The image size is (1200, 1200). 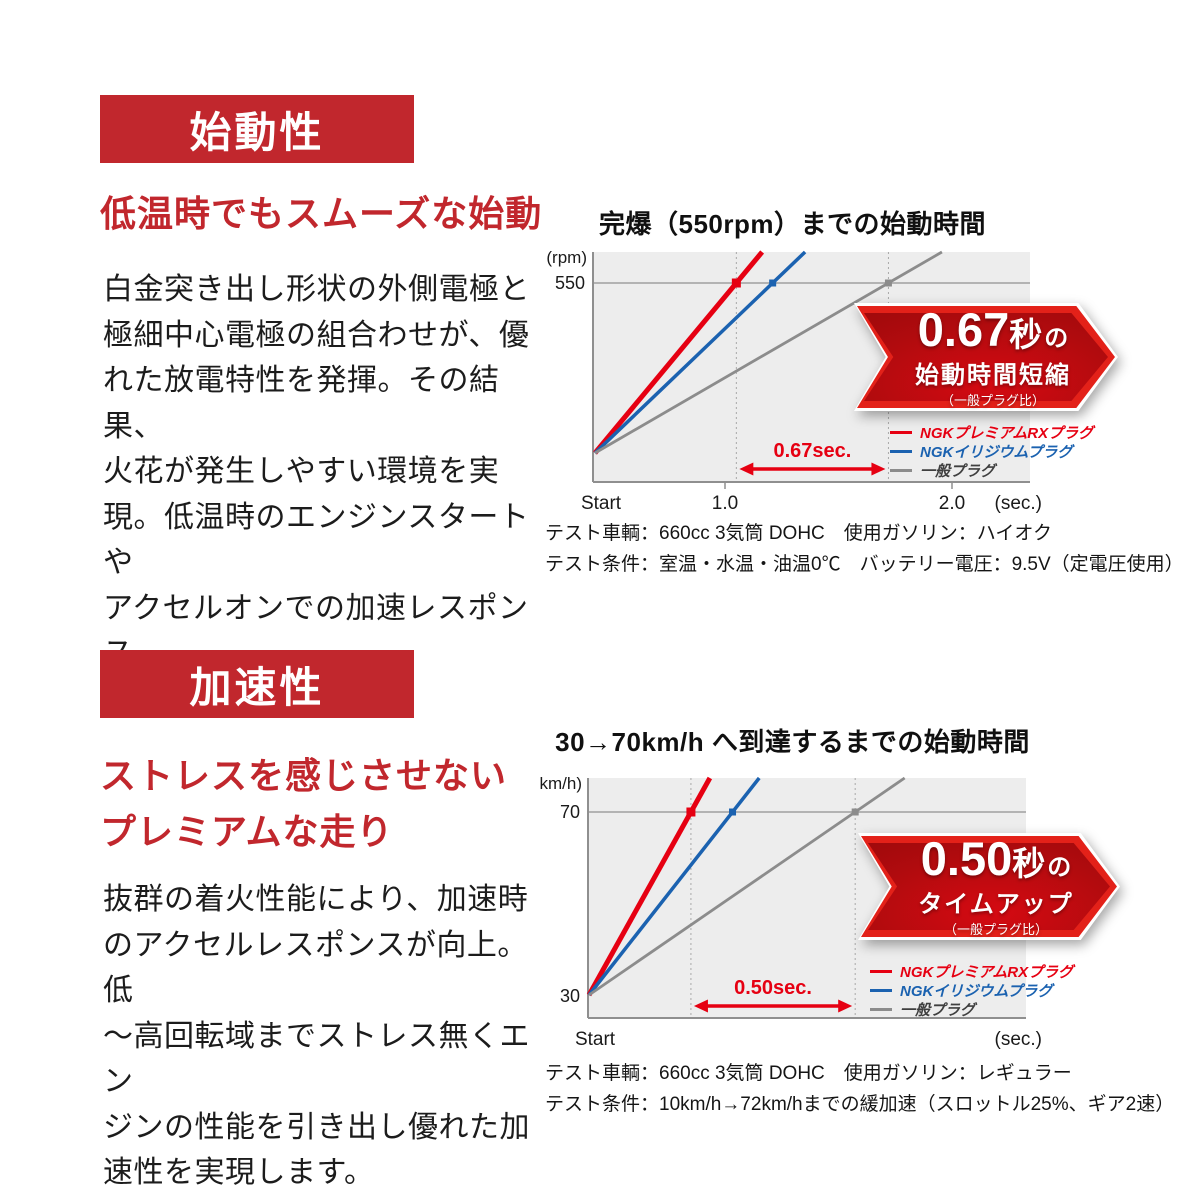 What do you see at coordinates (570, 283) in the screenshot?
I see `svg-text: 550` at bounding box center [570, 283].